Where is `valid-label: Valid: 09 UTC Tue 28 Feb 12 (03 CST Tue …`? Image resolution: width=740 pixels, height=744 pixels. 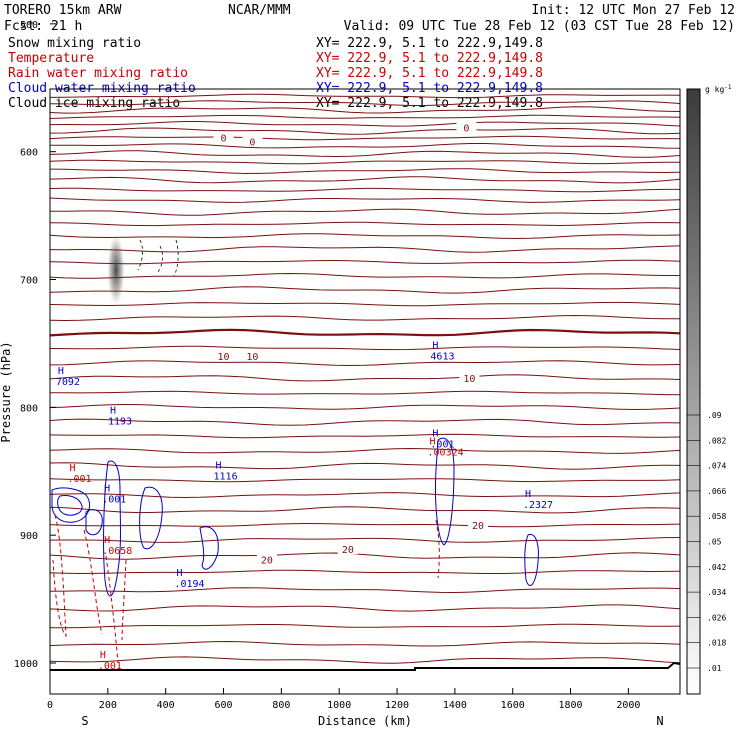
valid-label: Valid: 09 UTC Tue 28 Feb 12 (03 CST Tue … is located at coordinates (539, 26).